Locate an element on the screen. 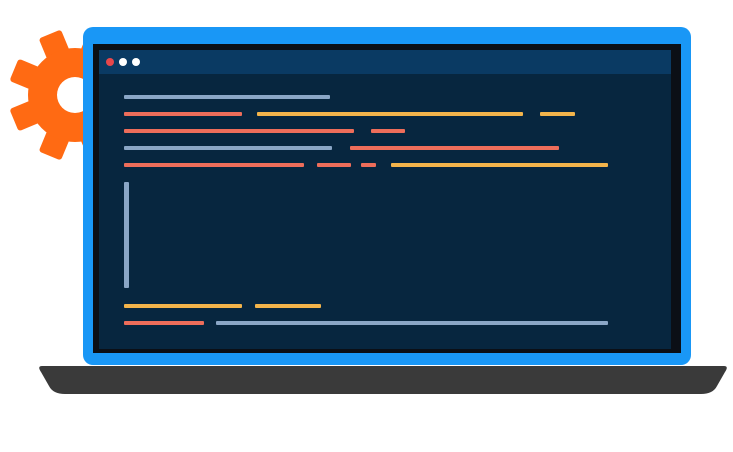 The width and height of the screenshot is (733, 452). close-dot-icon is located at coordinates (110, 62).